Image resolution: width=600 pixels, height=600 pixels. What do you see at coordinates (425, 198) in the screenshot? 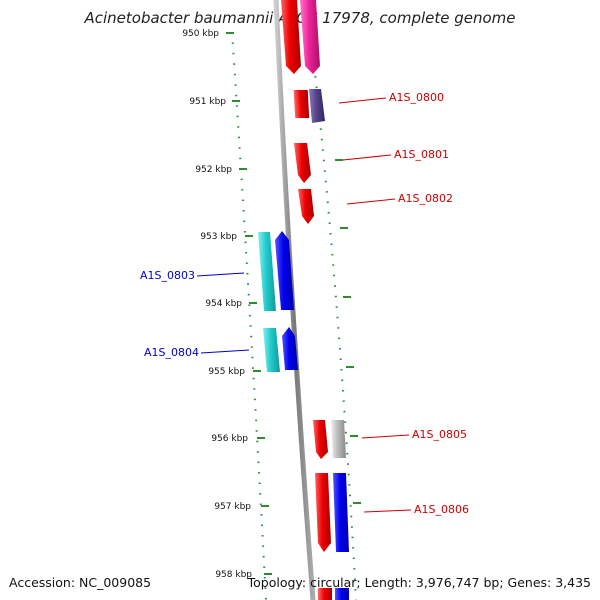
I see `gene-label-a1s-0802: A1S_0802` at bounding box center [425, 198].